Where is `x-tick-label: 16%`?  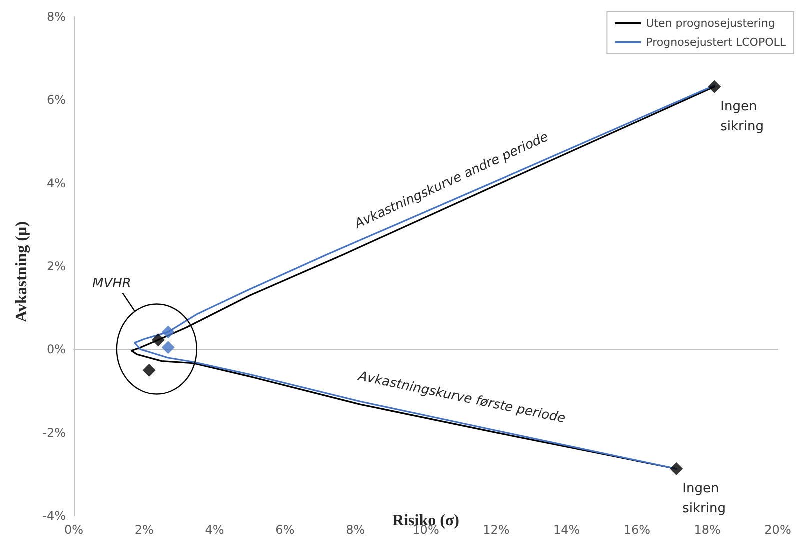 x-tick-label: 16% is located at coordinates (637, 529).